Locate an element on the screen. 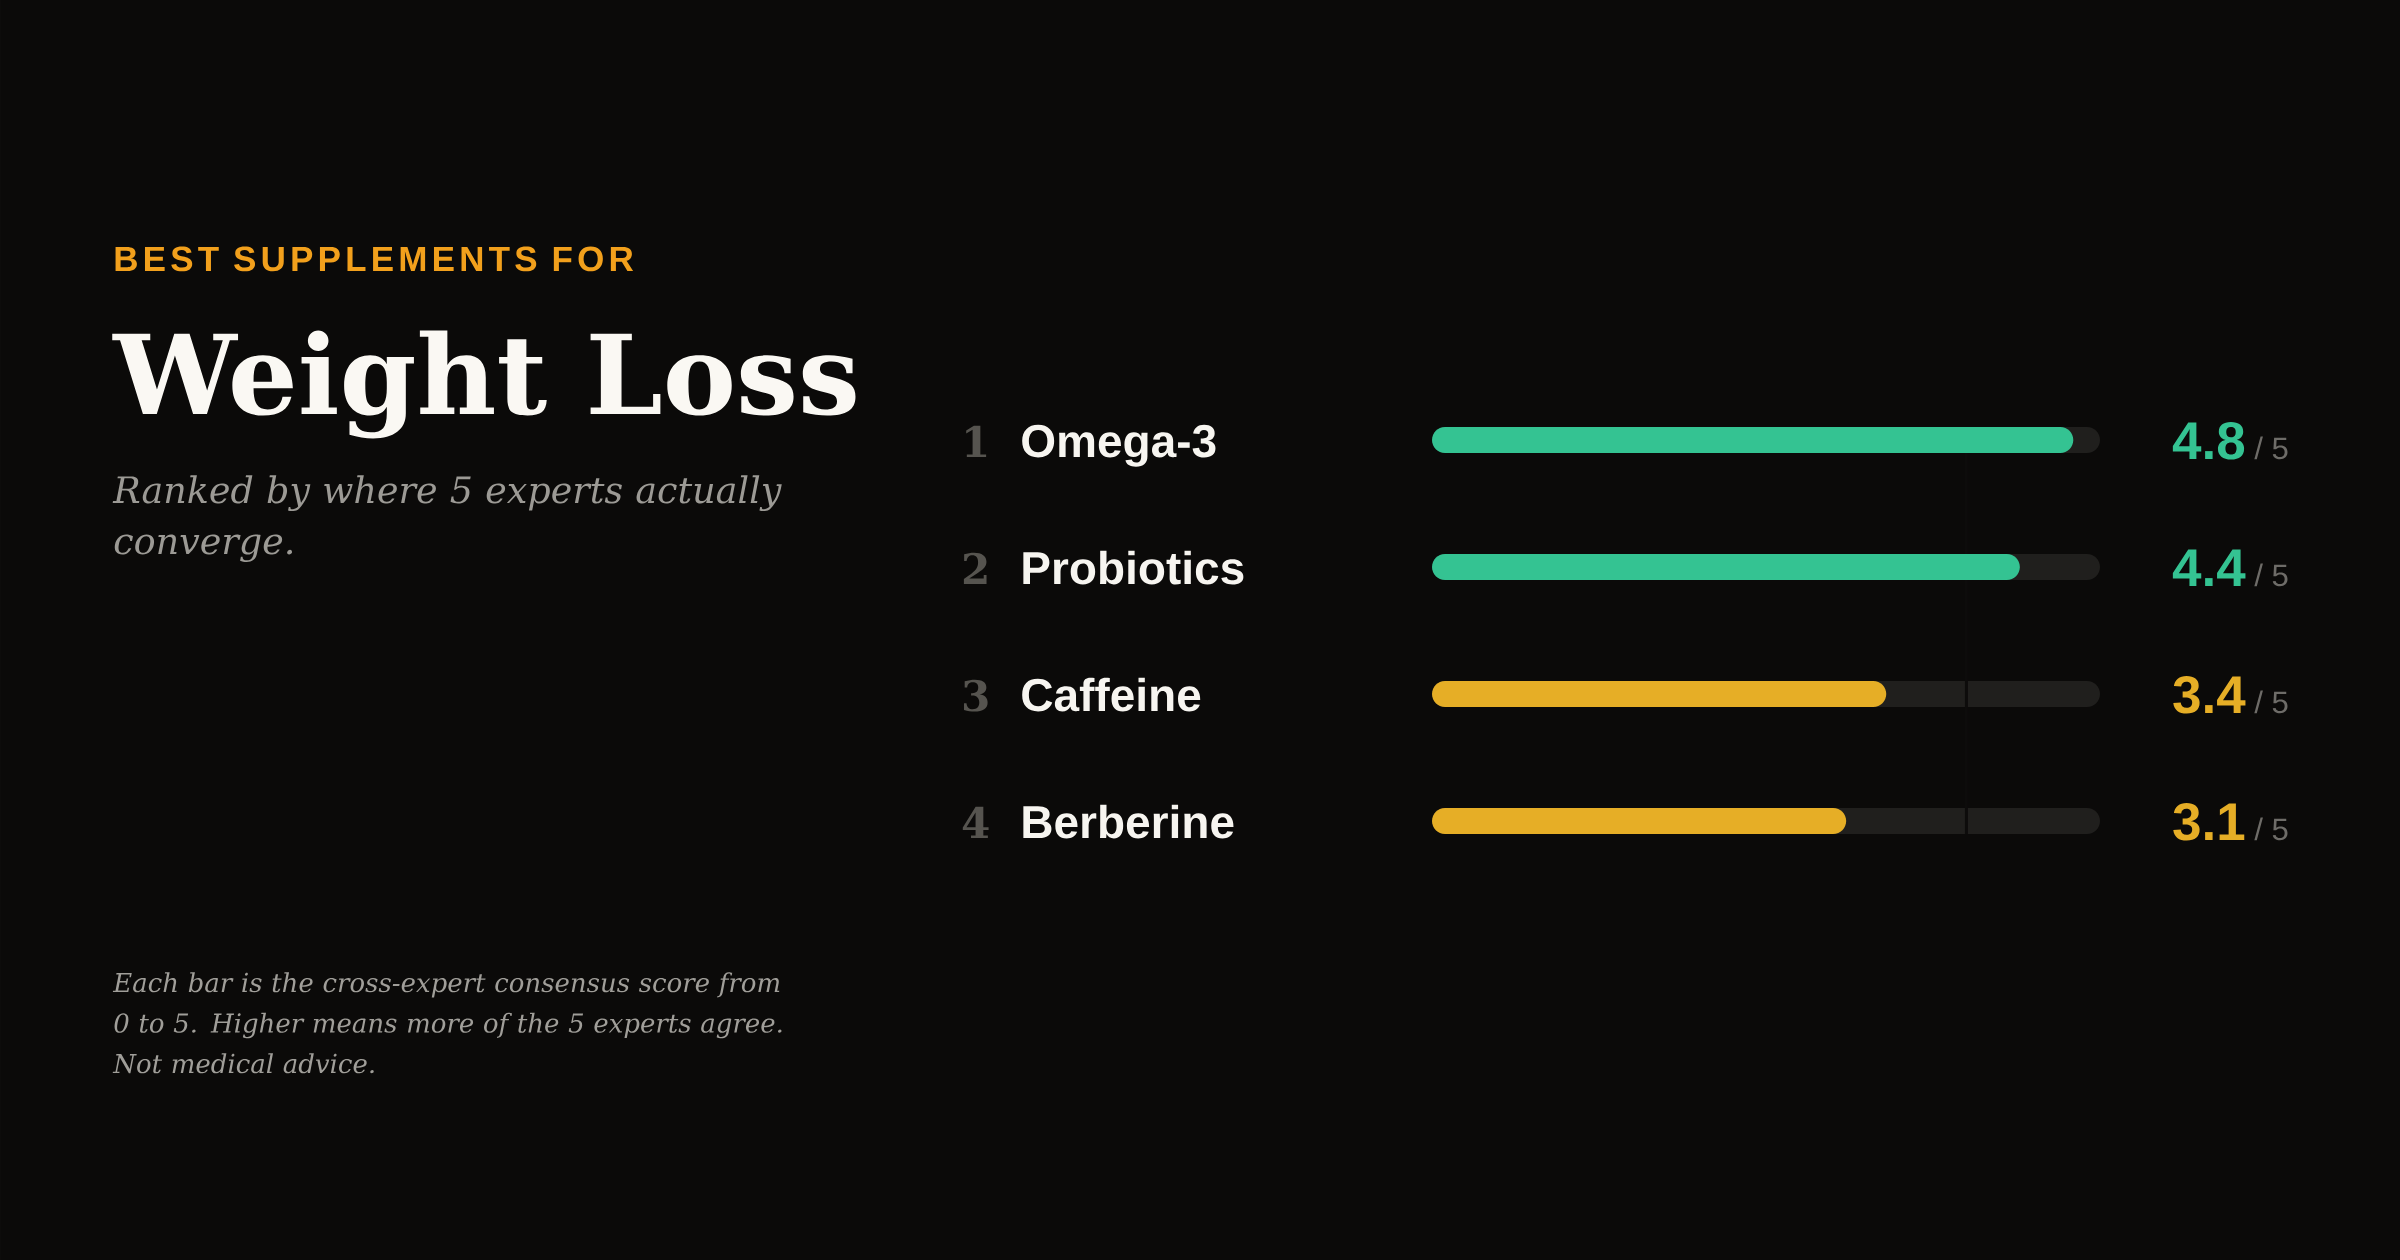 The image size is (2400, 1260). y-tick-label: 4 Berberine is located at coordinates (1098, 821).